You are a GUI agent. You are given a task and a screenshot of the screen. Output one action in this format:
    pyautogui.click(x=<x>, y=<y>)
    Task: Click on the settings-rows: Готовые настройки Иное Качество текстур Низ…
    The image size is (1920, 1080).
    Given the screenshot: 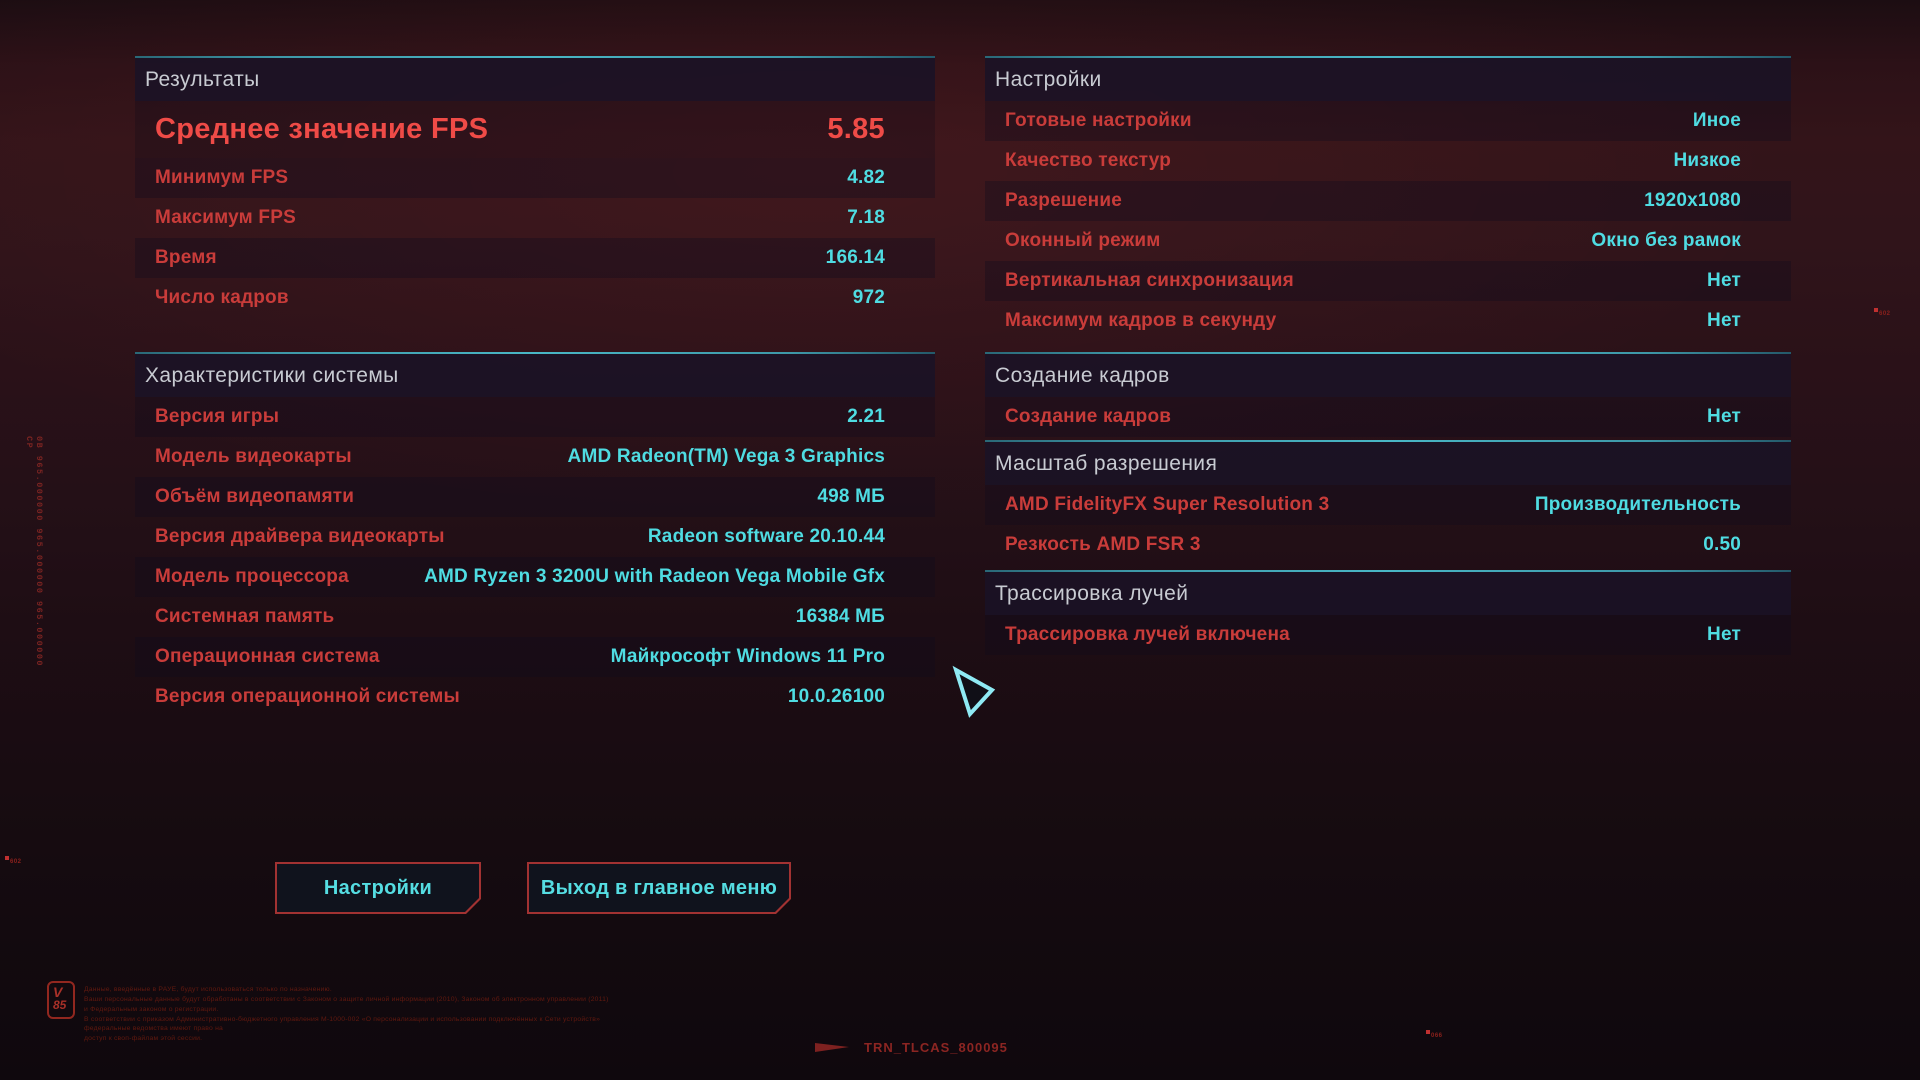 What is the action you would take?
    pyautogui.click(x=1388, y=221)
    